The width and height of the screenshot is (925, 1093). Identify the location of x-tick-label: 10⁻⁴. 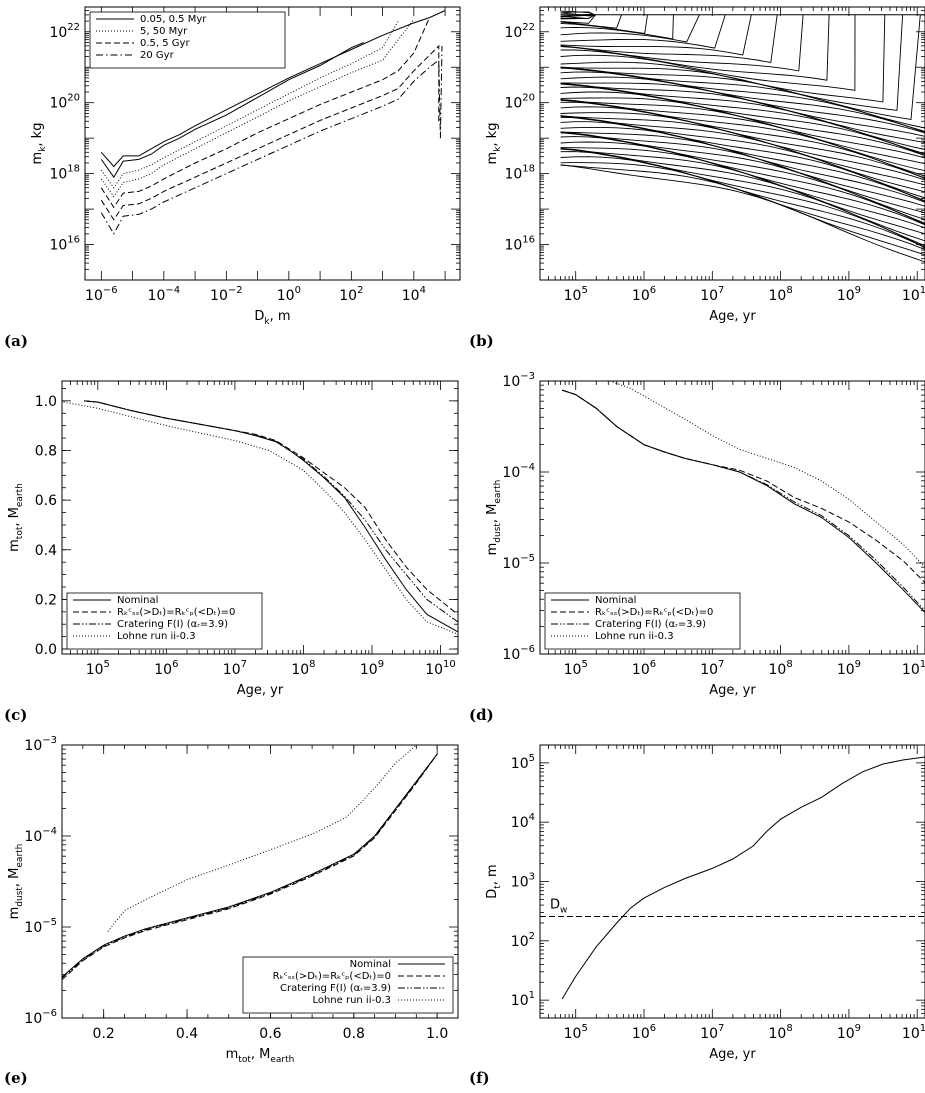
(164, 294).